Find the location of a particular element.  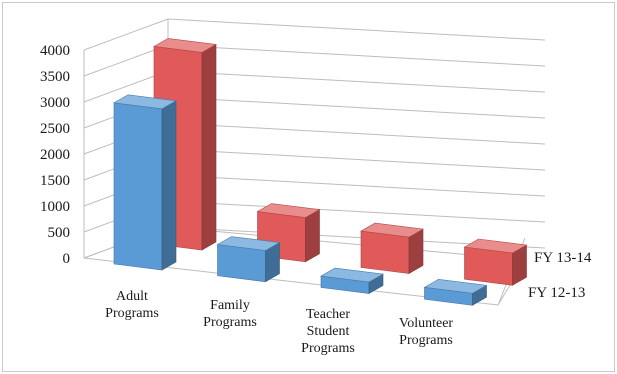

y-tick-label: 1000 is located at coordinates (55, 207).